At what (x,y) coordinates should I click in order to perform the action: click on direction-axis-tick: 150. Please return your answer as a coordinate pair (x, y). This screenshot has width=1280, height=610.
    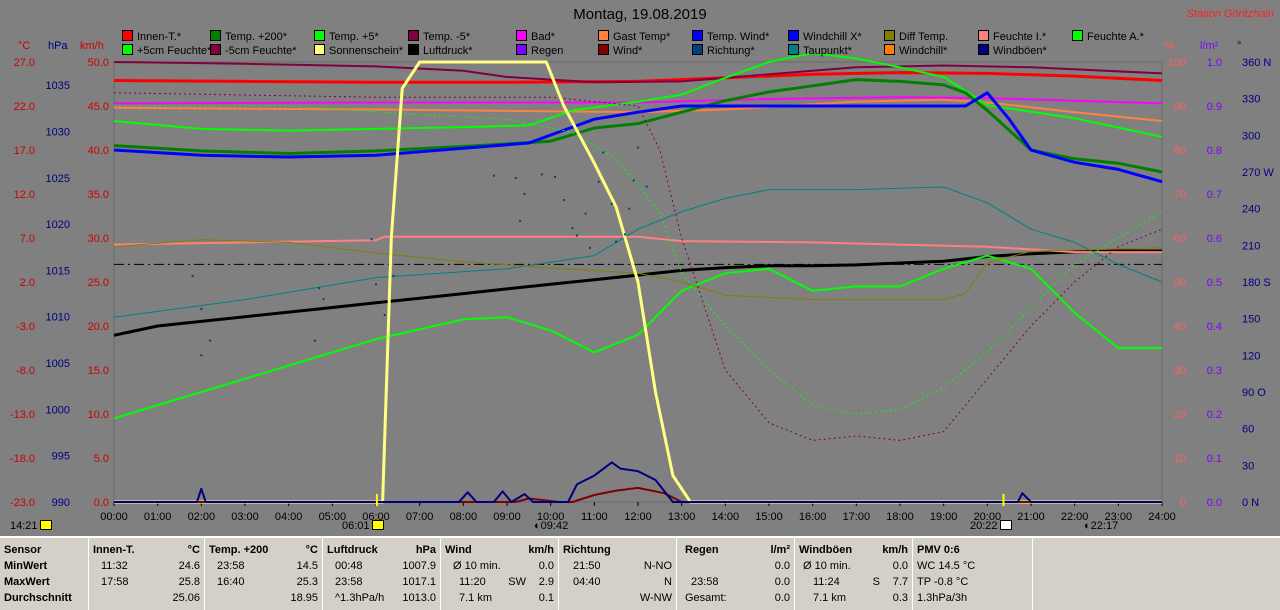
    Looking at the image, I should click on (1251, 320).